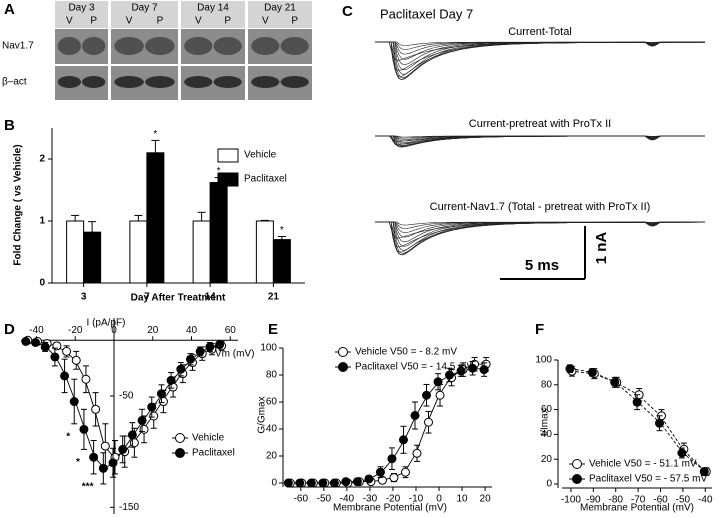 The width and height of the screenshot is (720, 518). What do you see at coordinates (414, 367) in the screenshot?
I see `legend-label: Paclitaxel V50 = - 14.5 mV` at bounding box center [414, 367].